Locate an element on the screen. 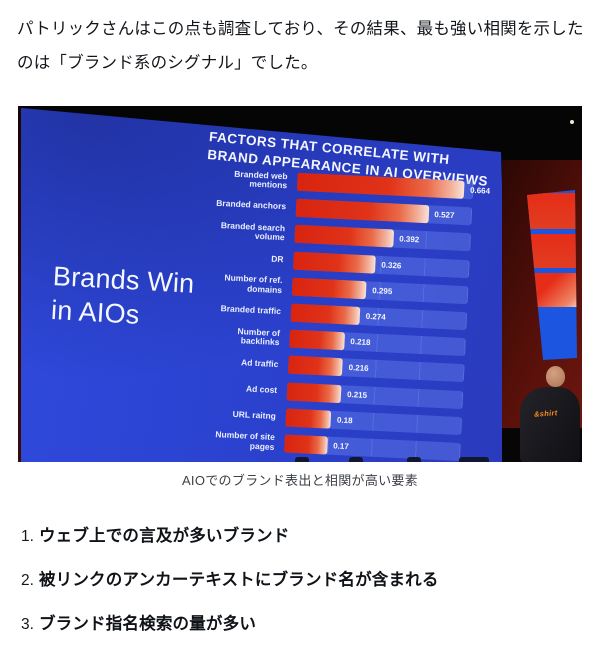 This screenshot has width=600, height=645. chart-bar-value: 0.392 is located at coordinates (409, 239).